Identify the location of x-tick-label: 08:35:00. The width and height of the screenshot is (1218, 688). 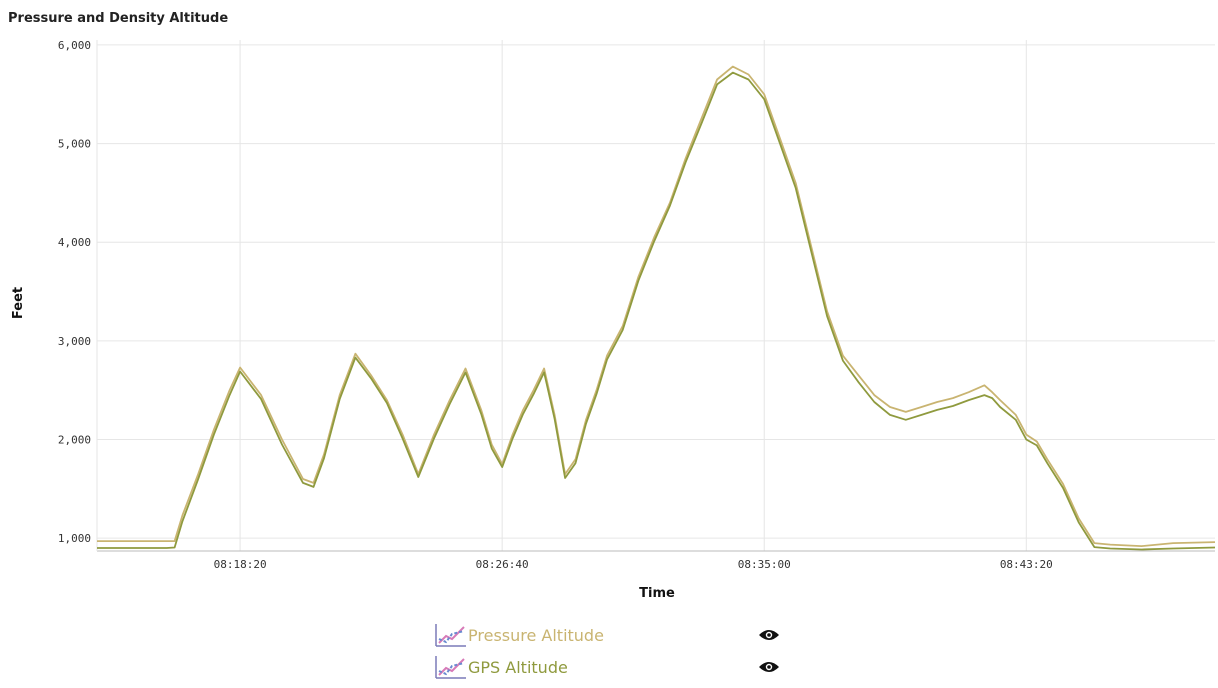
(764, 564).